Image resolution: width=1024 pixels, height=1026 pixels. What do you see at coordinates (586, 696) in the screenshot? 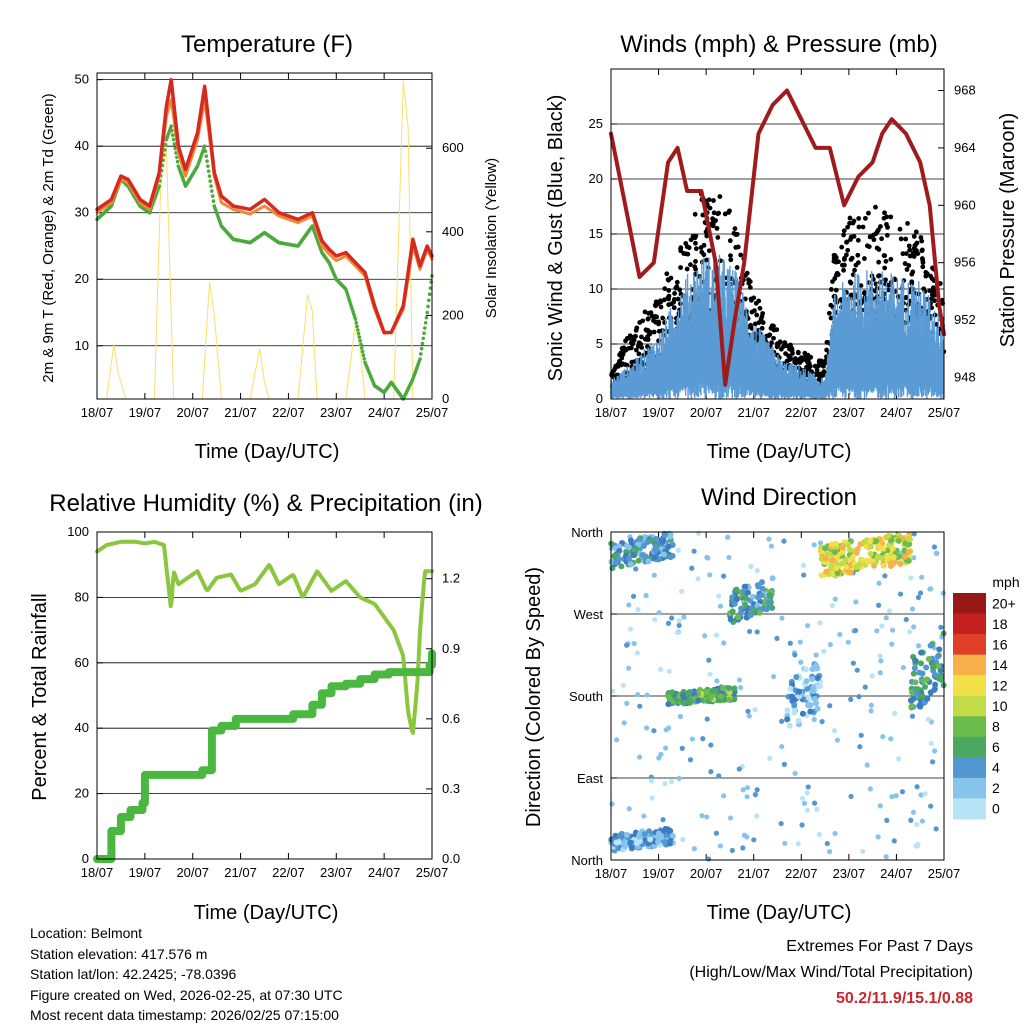
I see `direction-ytick-label: South` at bounding box center [586, 696].